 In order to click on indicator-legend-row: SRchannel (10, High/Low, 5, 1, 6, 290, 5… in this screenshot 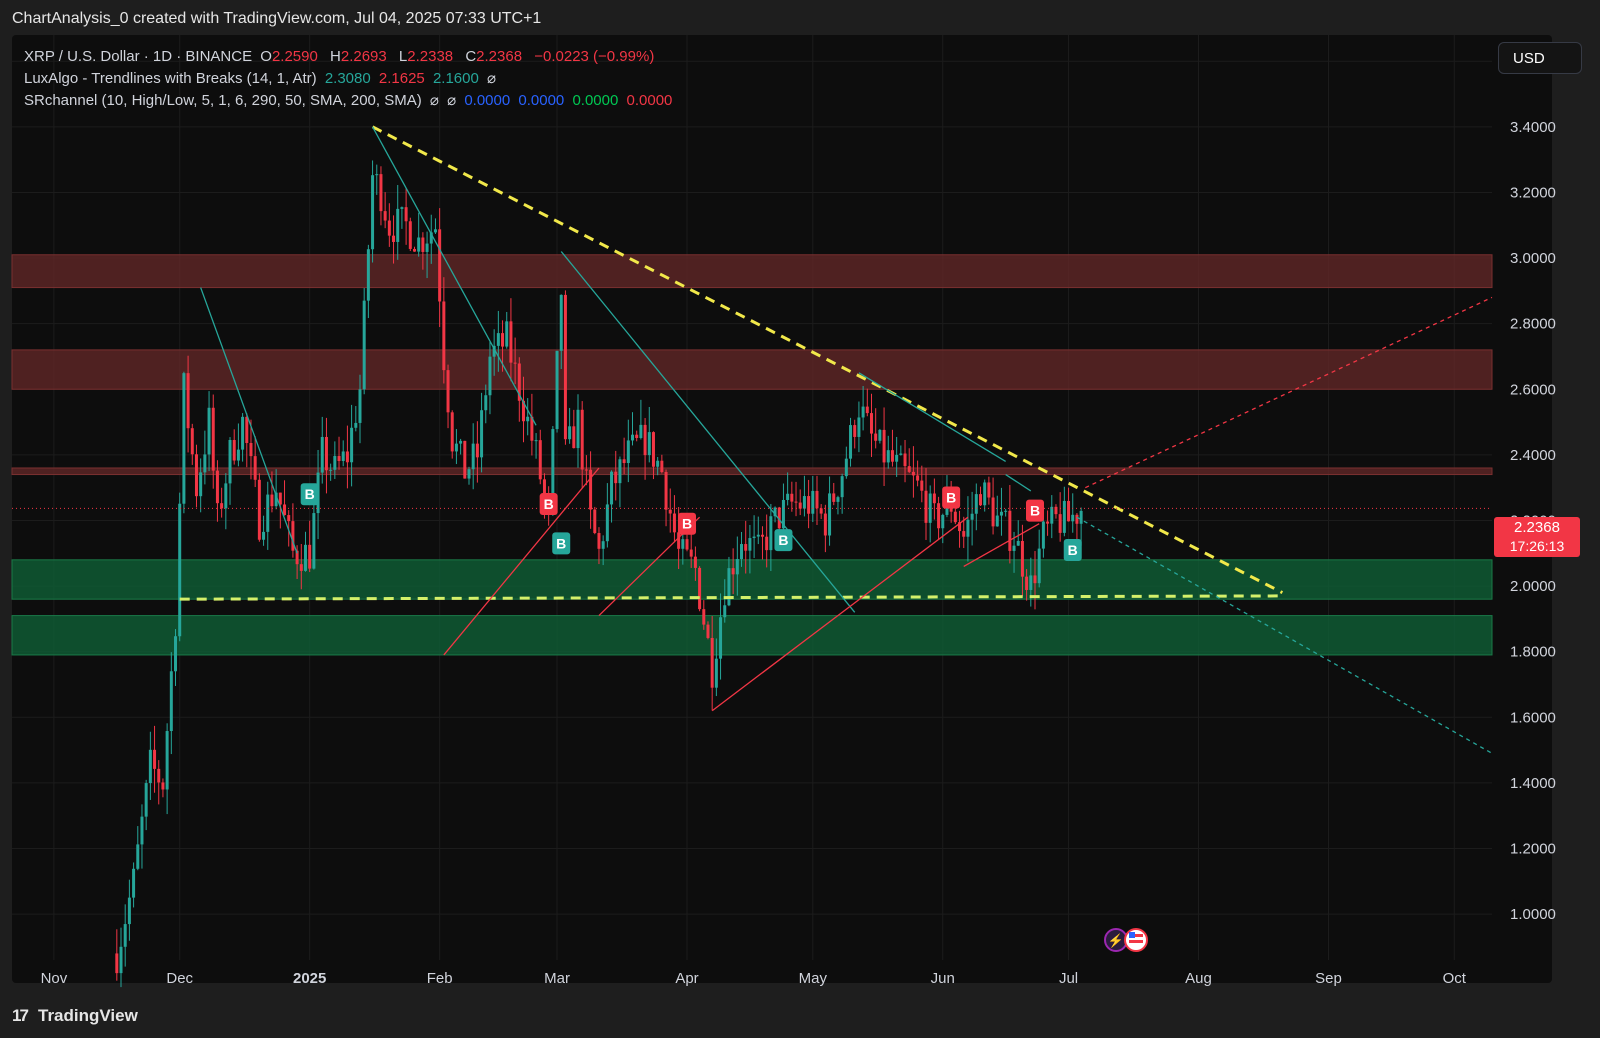, I will do `click(350, 101)`.